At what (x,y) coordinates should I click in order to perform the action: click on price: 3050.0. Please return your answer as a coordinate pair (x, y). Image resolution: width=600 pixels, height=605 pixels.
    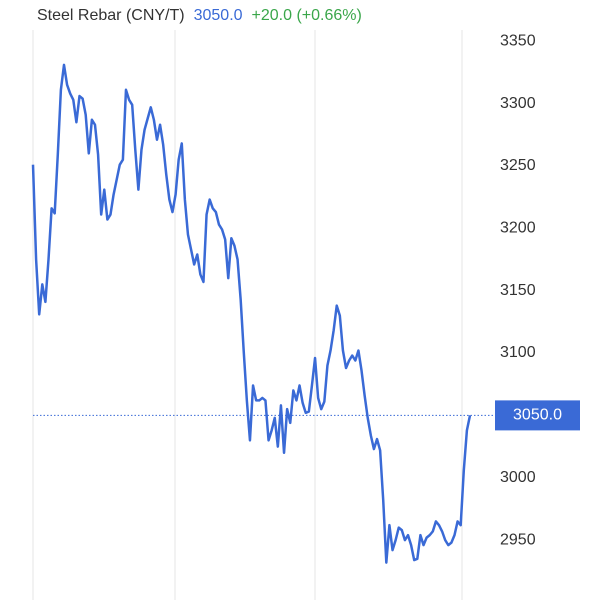
    Looking at the image, I should click on (218, 15).